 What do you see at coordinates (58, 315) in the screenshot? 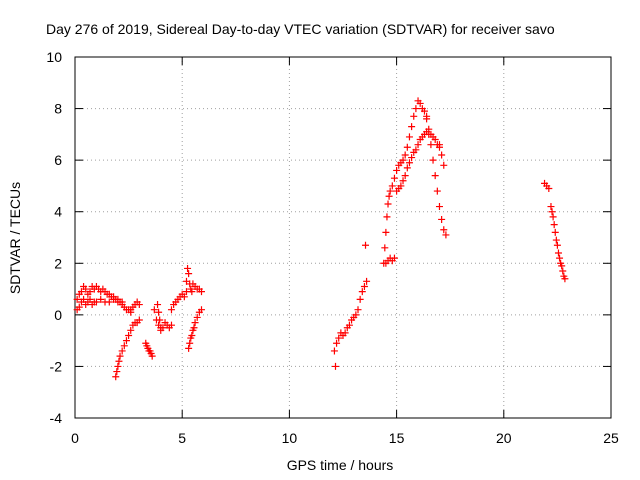
I see `y-tick-label: 0` at bounding box center [58, 315].